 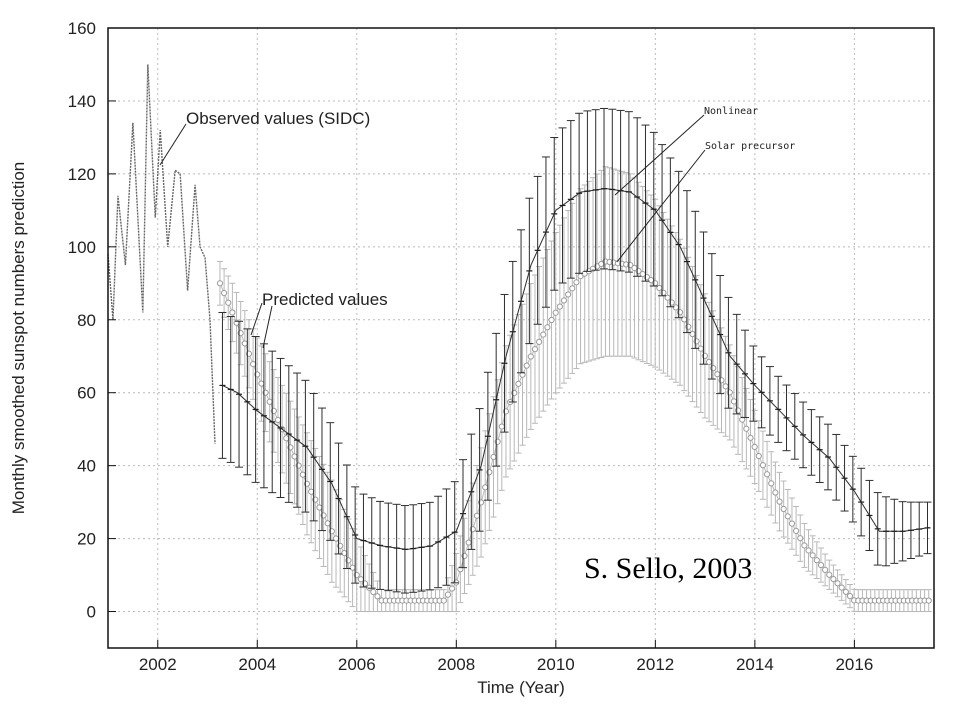 What do you see at coordinates (854, 664) in the screenshot?
I see `x-tick-label: 2016` at bounding box center [854, 664].